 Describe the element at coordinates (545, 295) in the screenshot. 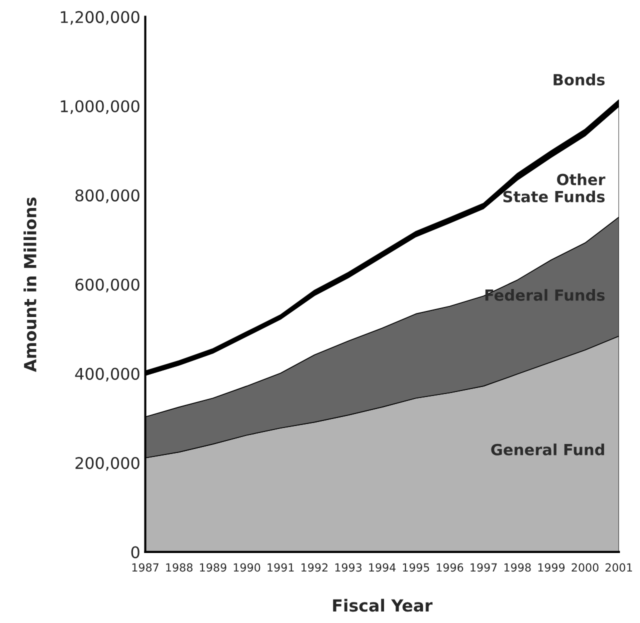

I see `series-label: Federal Funds` at that location.